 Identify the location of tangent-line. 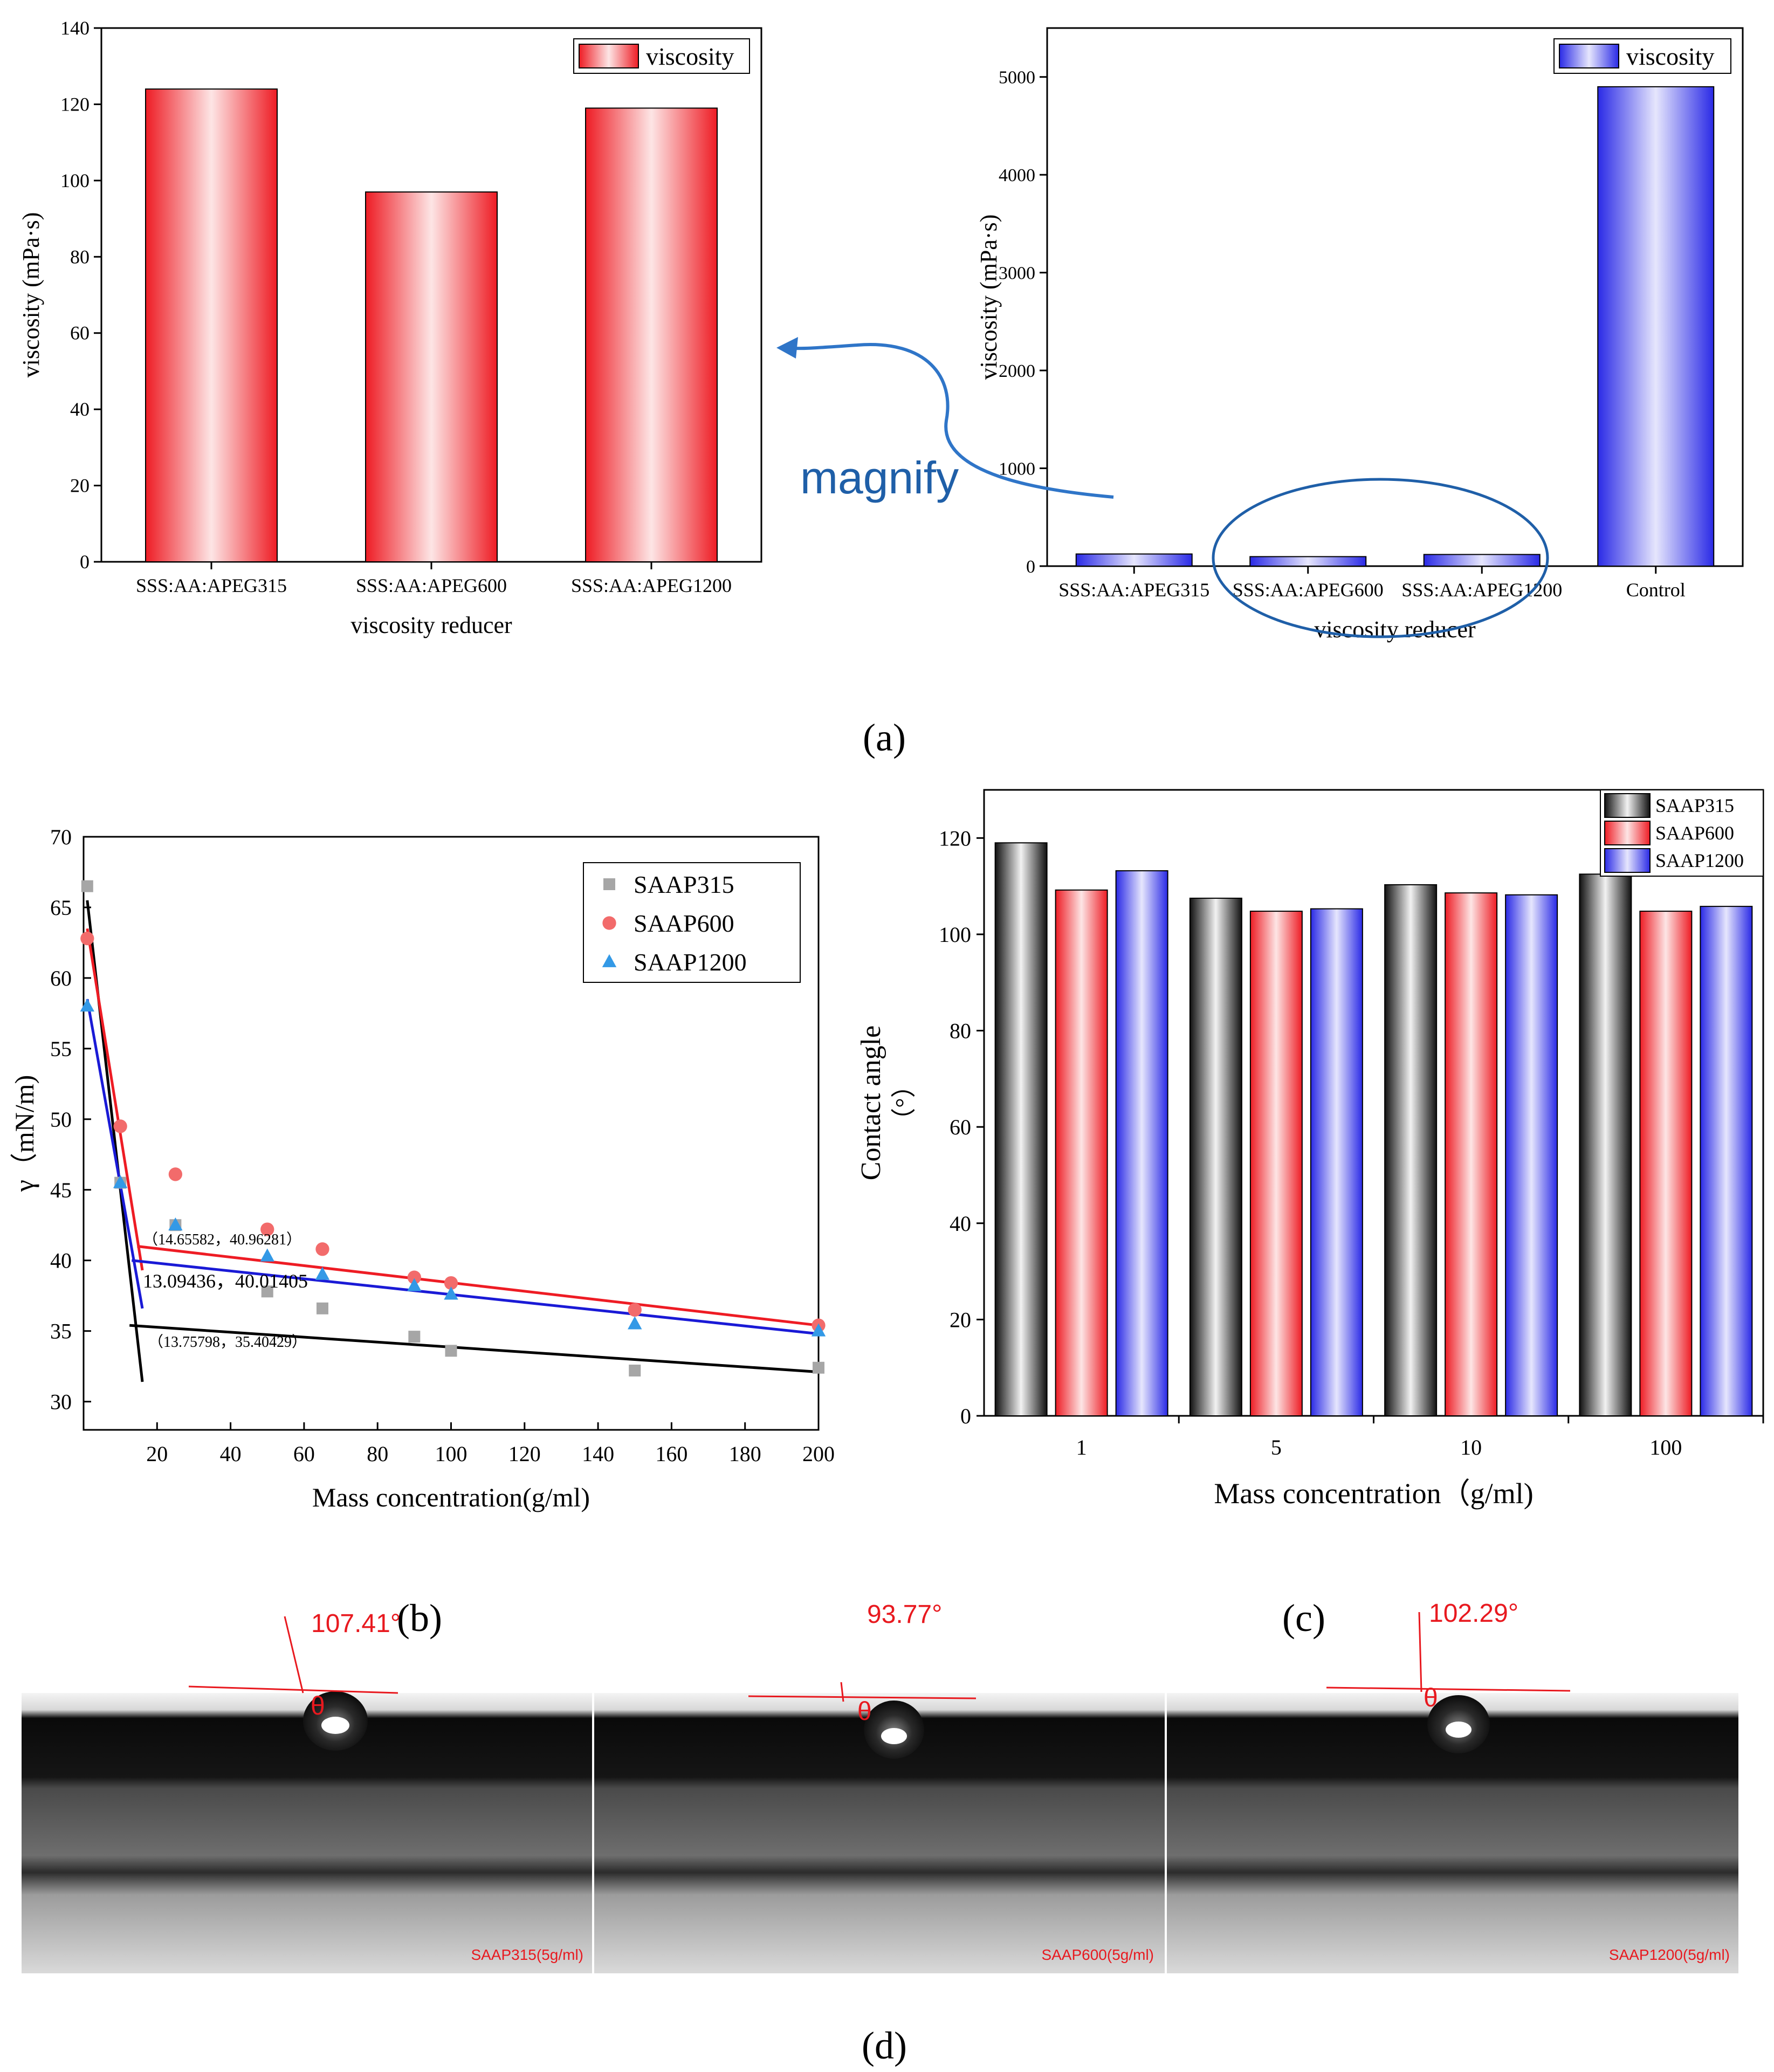
(842, 1692).